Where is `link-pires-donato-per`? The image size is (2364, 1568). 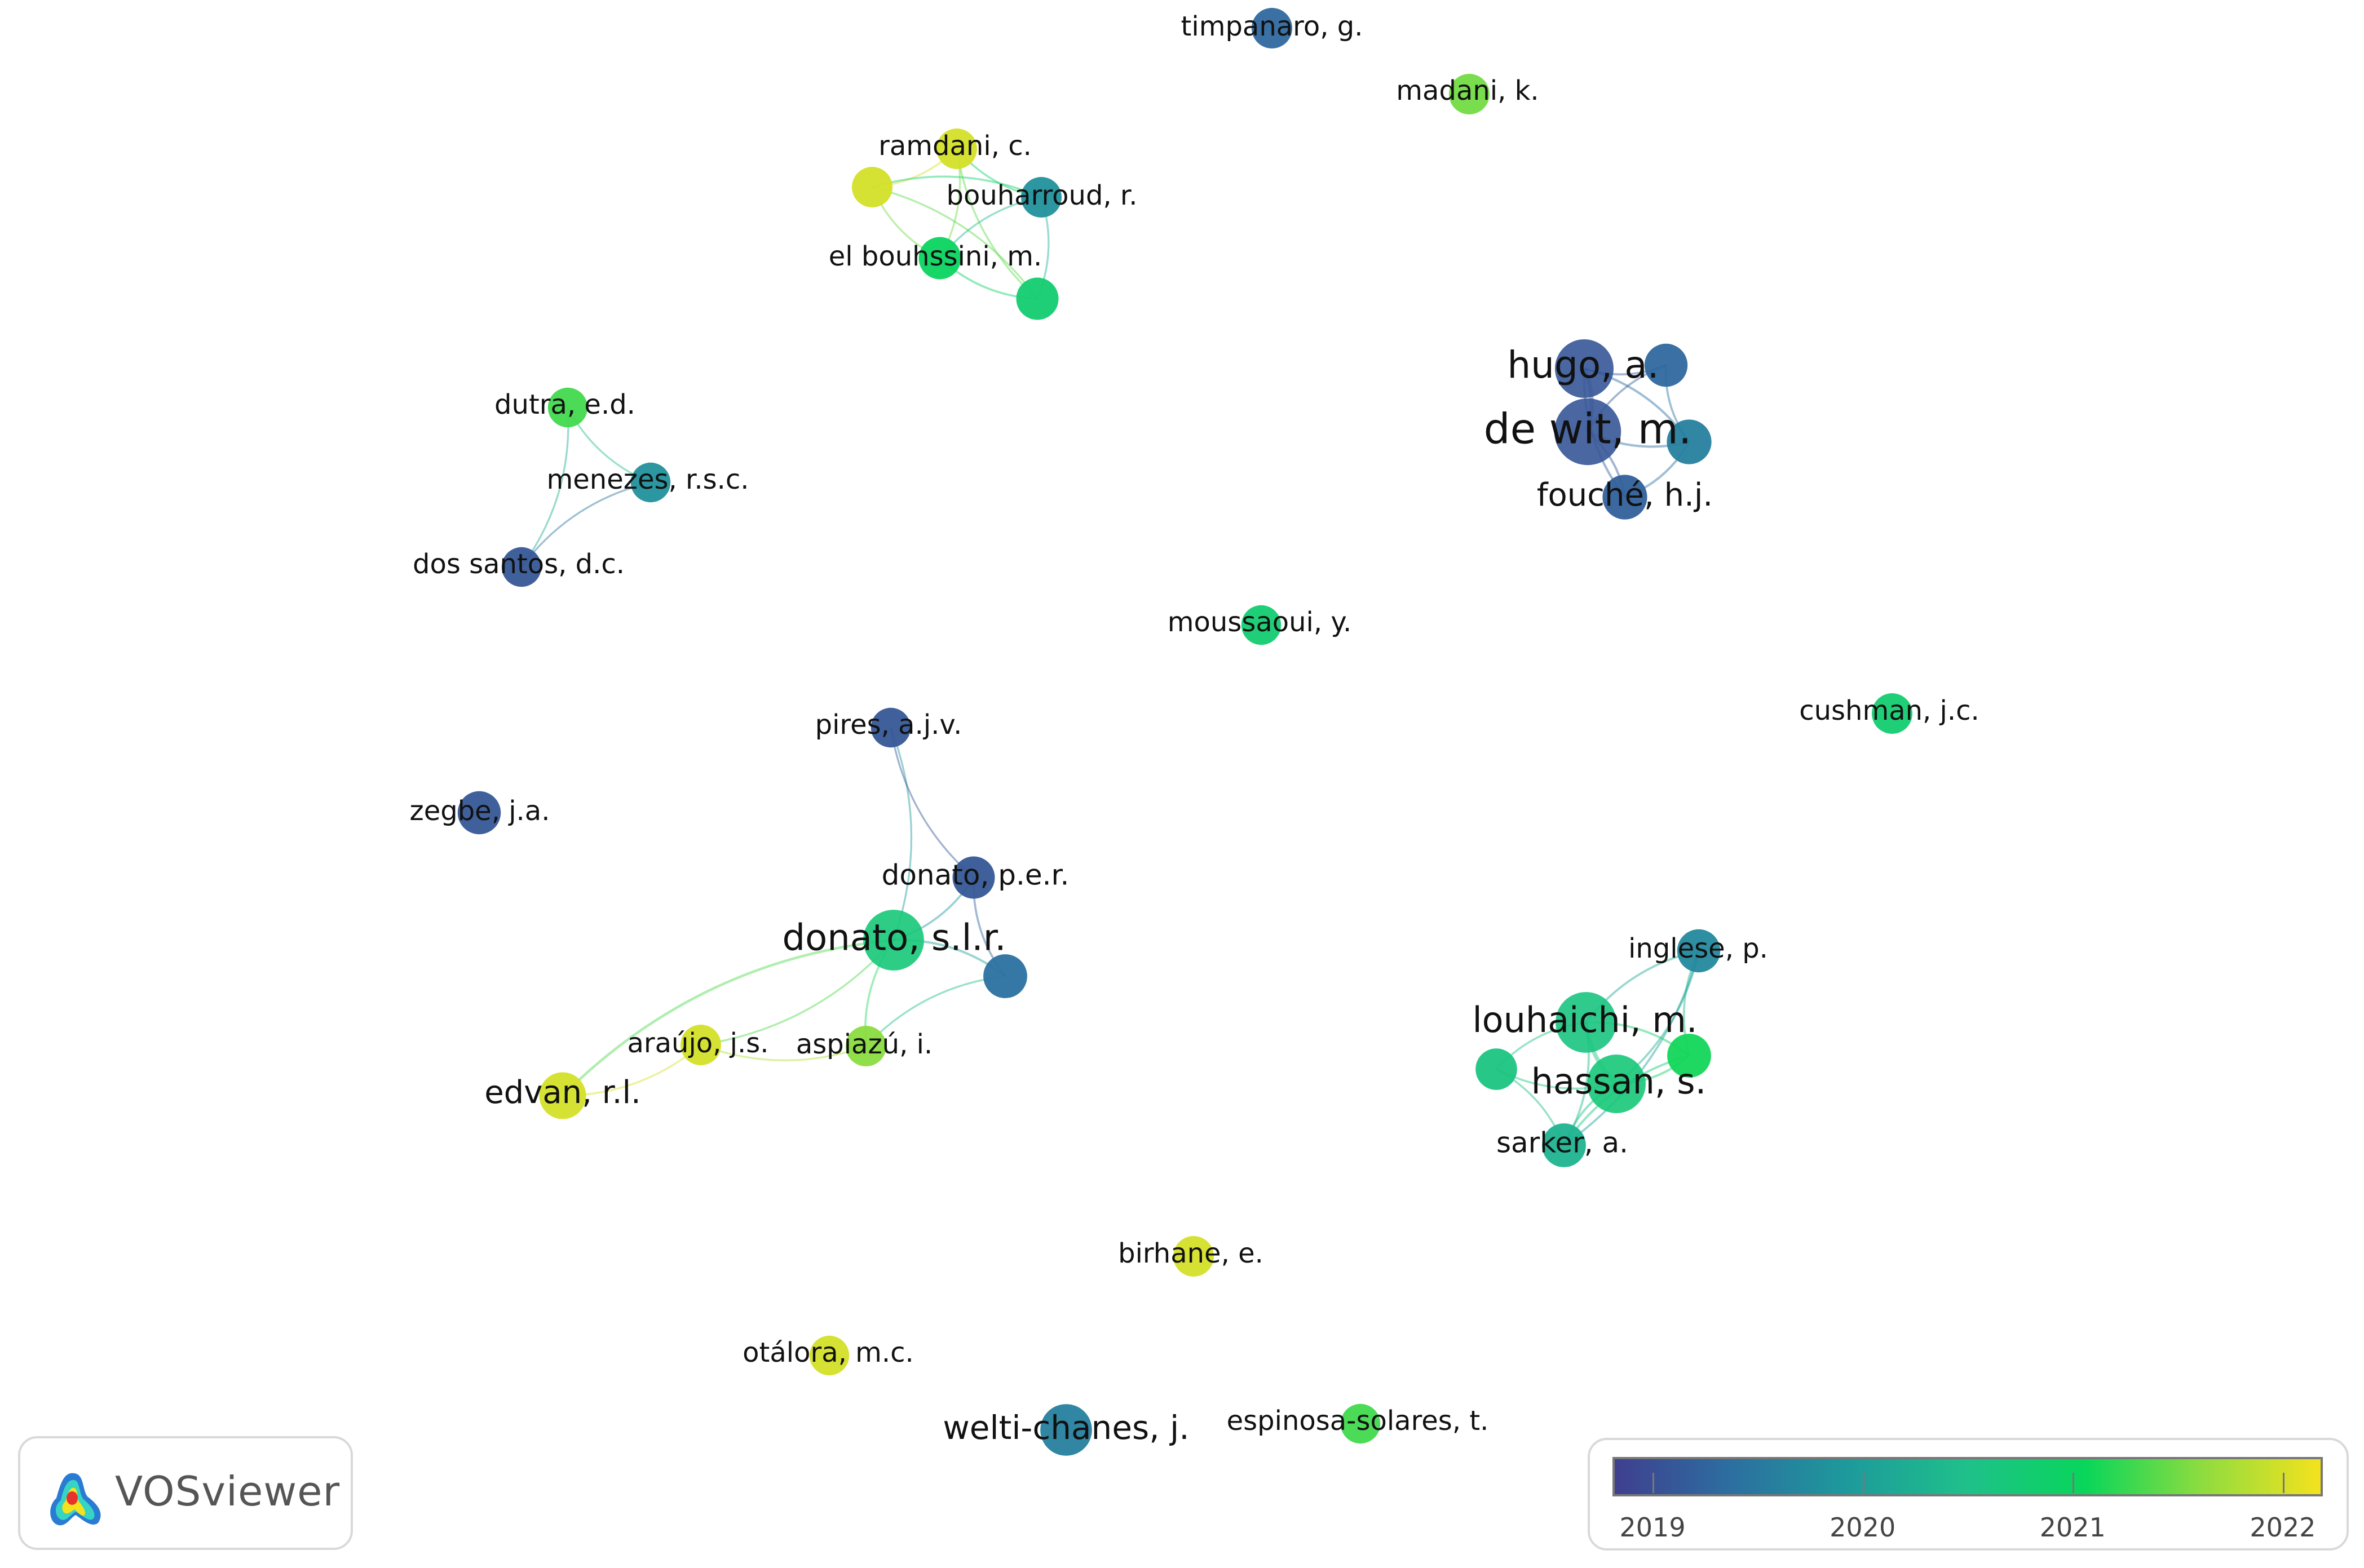
link-pires-donato-per is located at coordinates (933, 803).